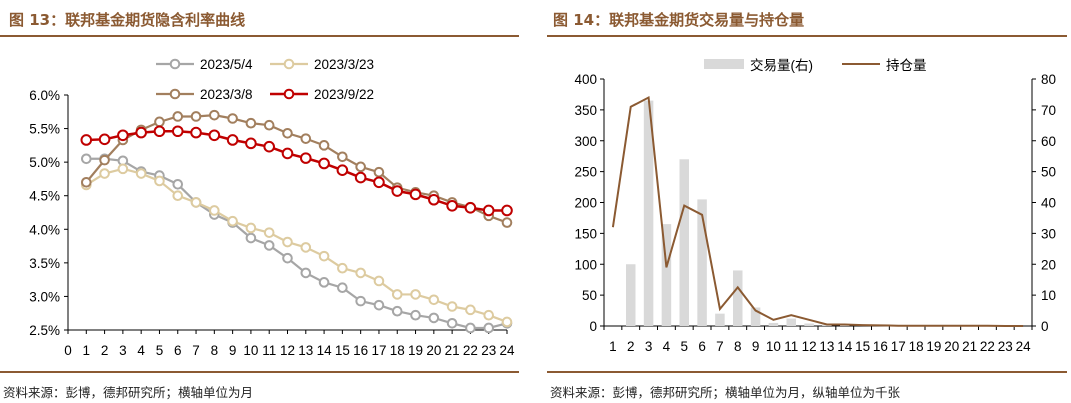 The width and height of the screenshot is (1071, 403). I want to click on right-left-y-tick-label: 350, so click(585, 110).